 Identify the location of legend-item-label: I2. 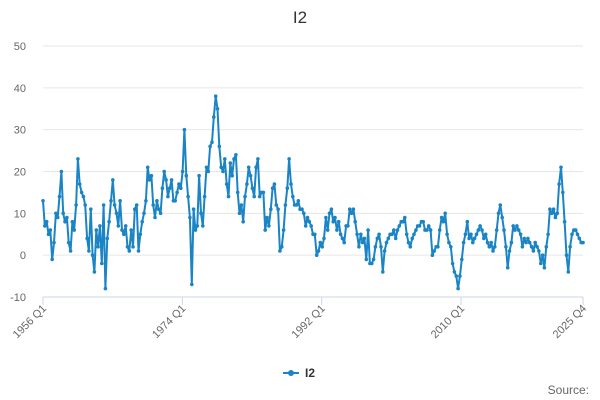
(310, 373).